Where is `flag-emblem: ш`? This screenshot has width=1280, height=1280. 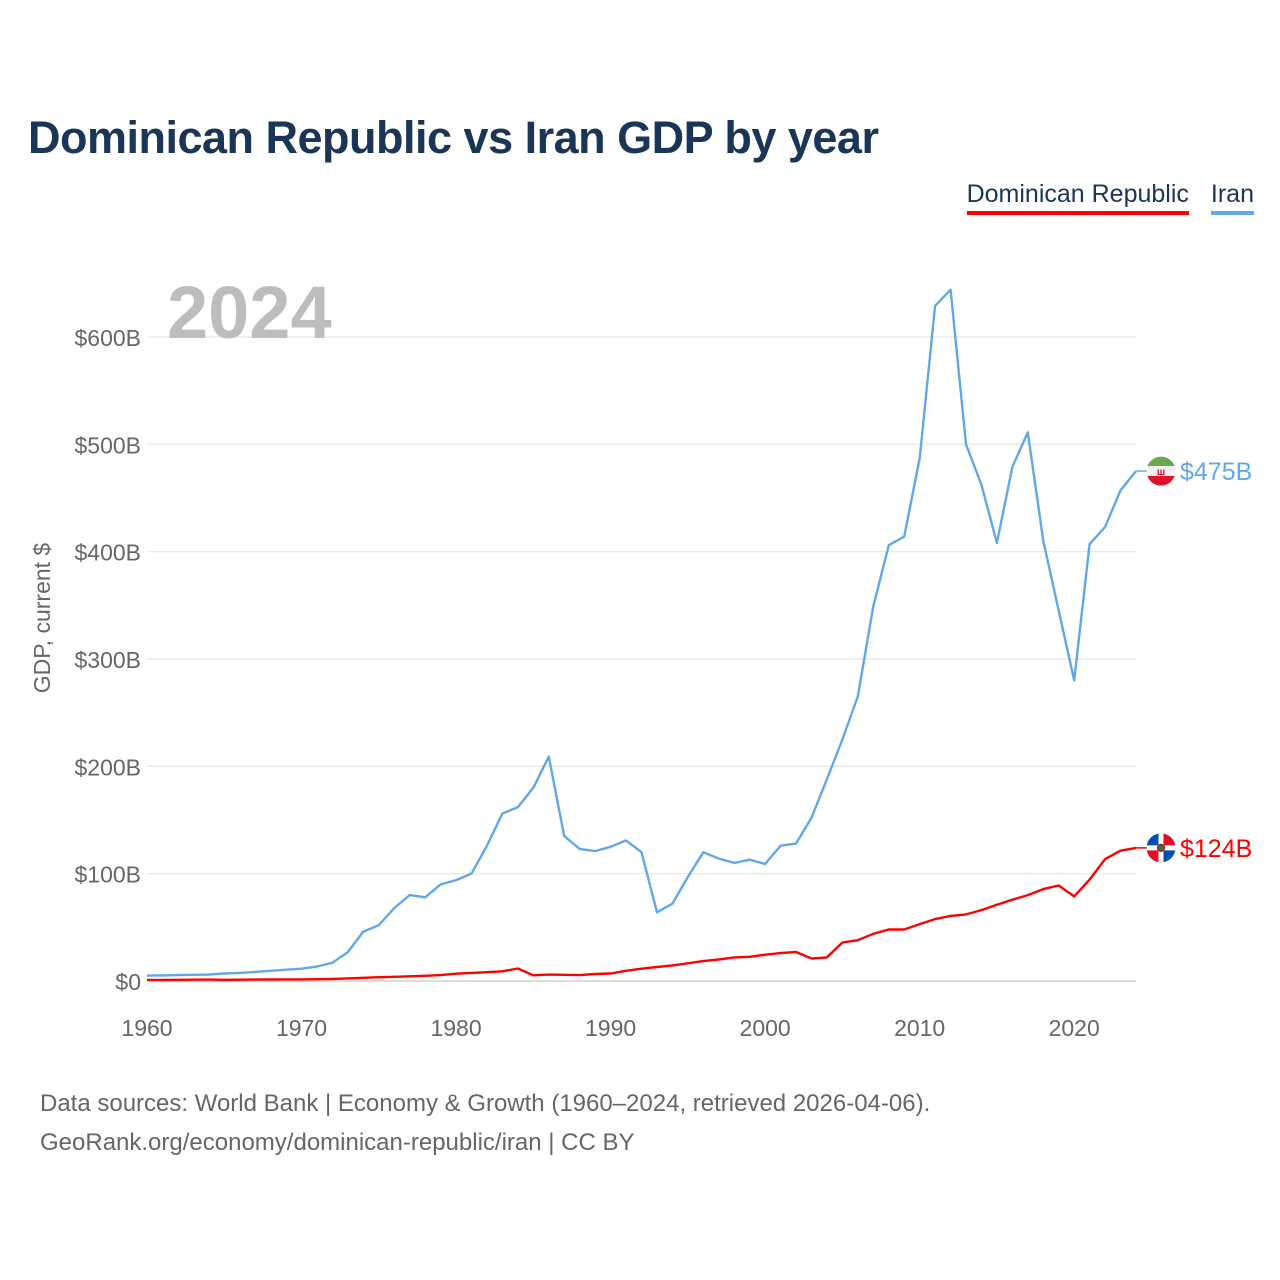
flag-emblem: ш is located at coordinates (1161, 472).